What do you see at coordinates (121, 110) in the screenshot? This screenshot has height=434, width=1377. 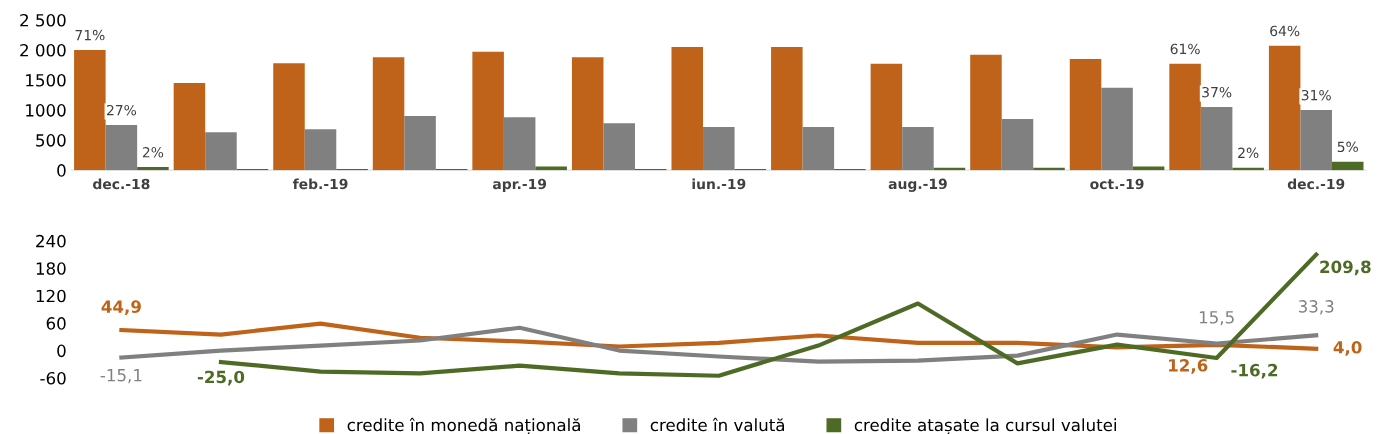 I see `annotation: 27%` at bounding box center [121, 110].